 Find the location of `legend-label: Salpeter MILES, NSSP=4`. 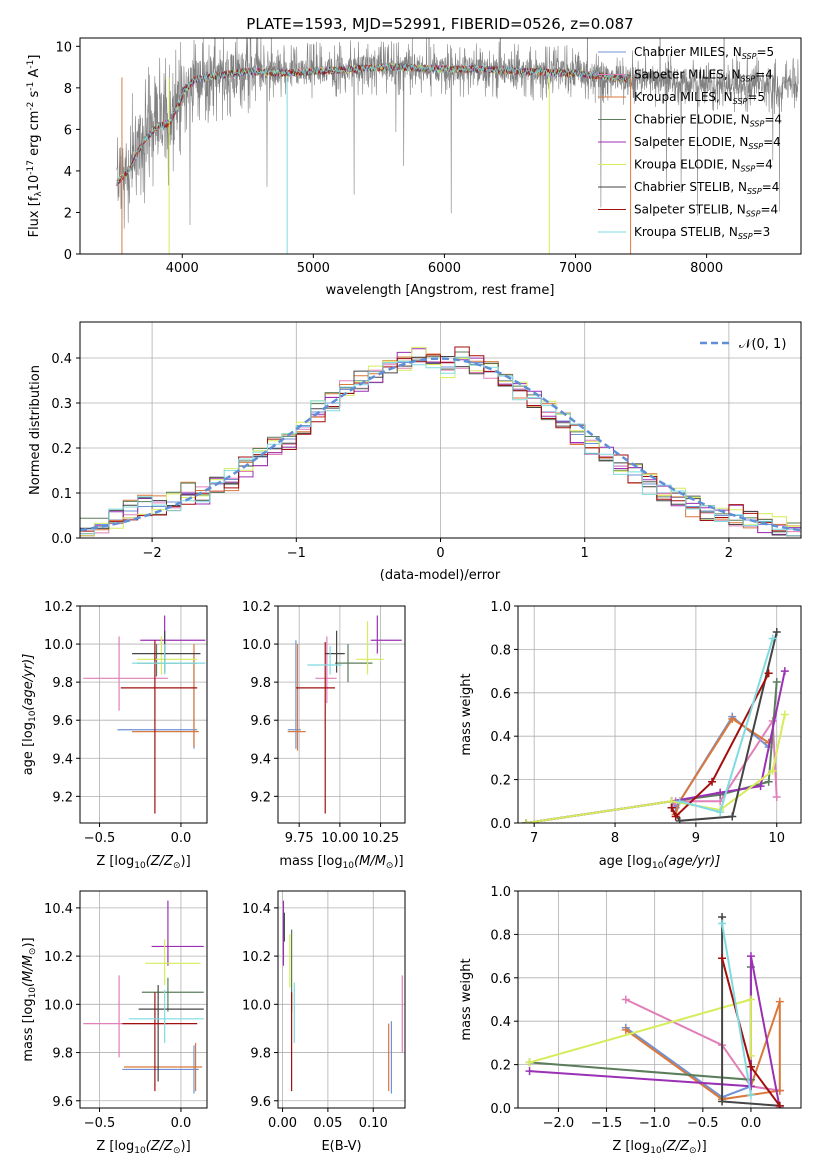

legend-label: Salpeter MILES, NSSP=4 is located at coordinates (703, 76).